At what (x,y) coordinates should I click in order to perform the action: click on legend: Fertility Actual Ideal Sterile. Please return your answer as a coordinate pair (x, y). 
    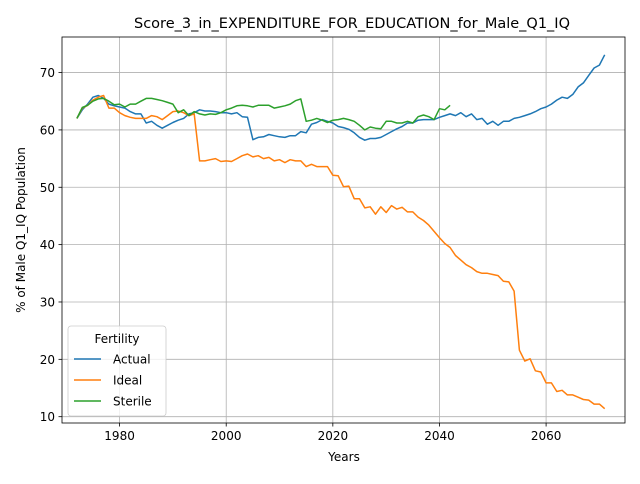
    Looking at the image, I should click on (117, 371).